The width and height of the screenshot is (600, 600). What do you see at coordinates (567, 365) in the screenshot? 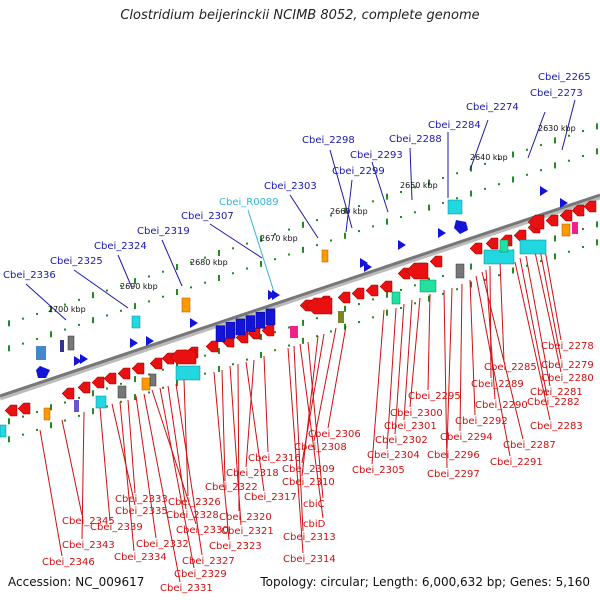
I see `gene-label-bottom: Cbei_2279` at bounding box center [567, 365].